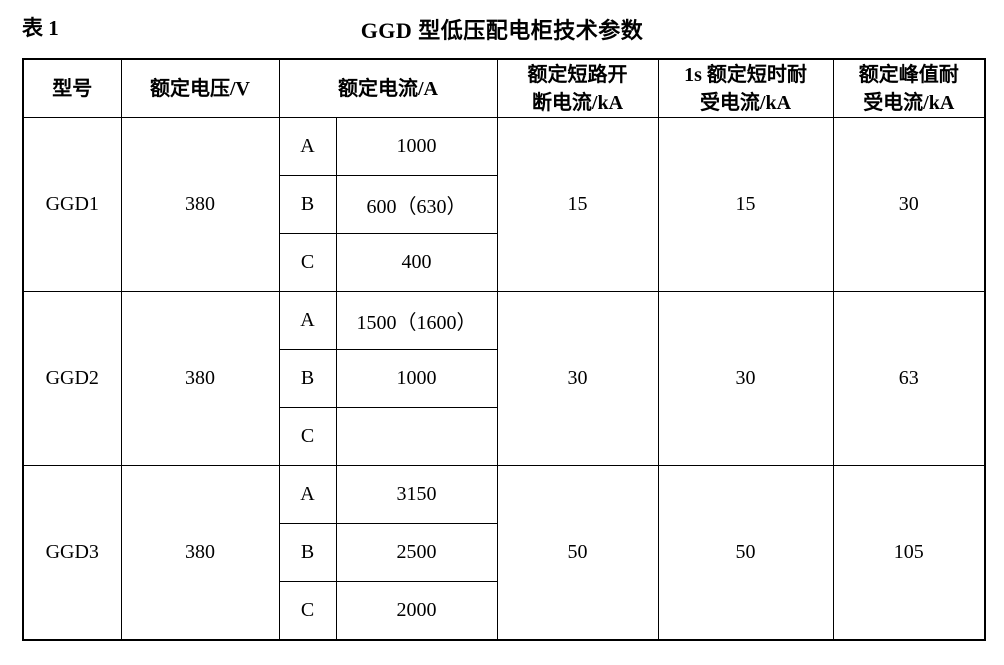 This screenshot has width=1004, height=665. What do you see at coordinates (72, 553) in the screenshot?
I see `model-cell: GGD3` at bounding box center [72, 553].